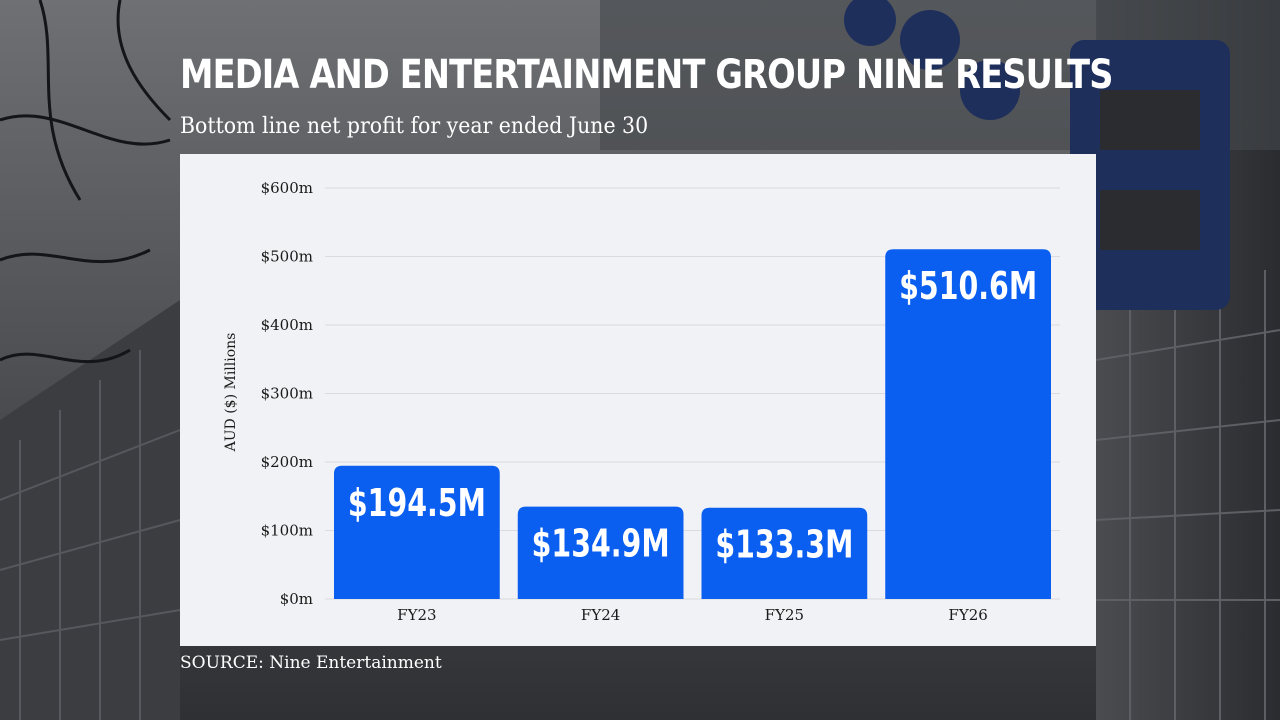  I want to click on bar-fy26, so click(968, 424).